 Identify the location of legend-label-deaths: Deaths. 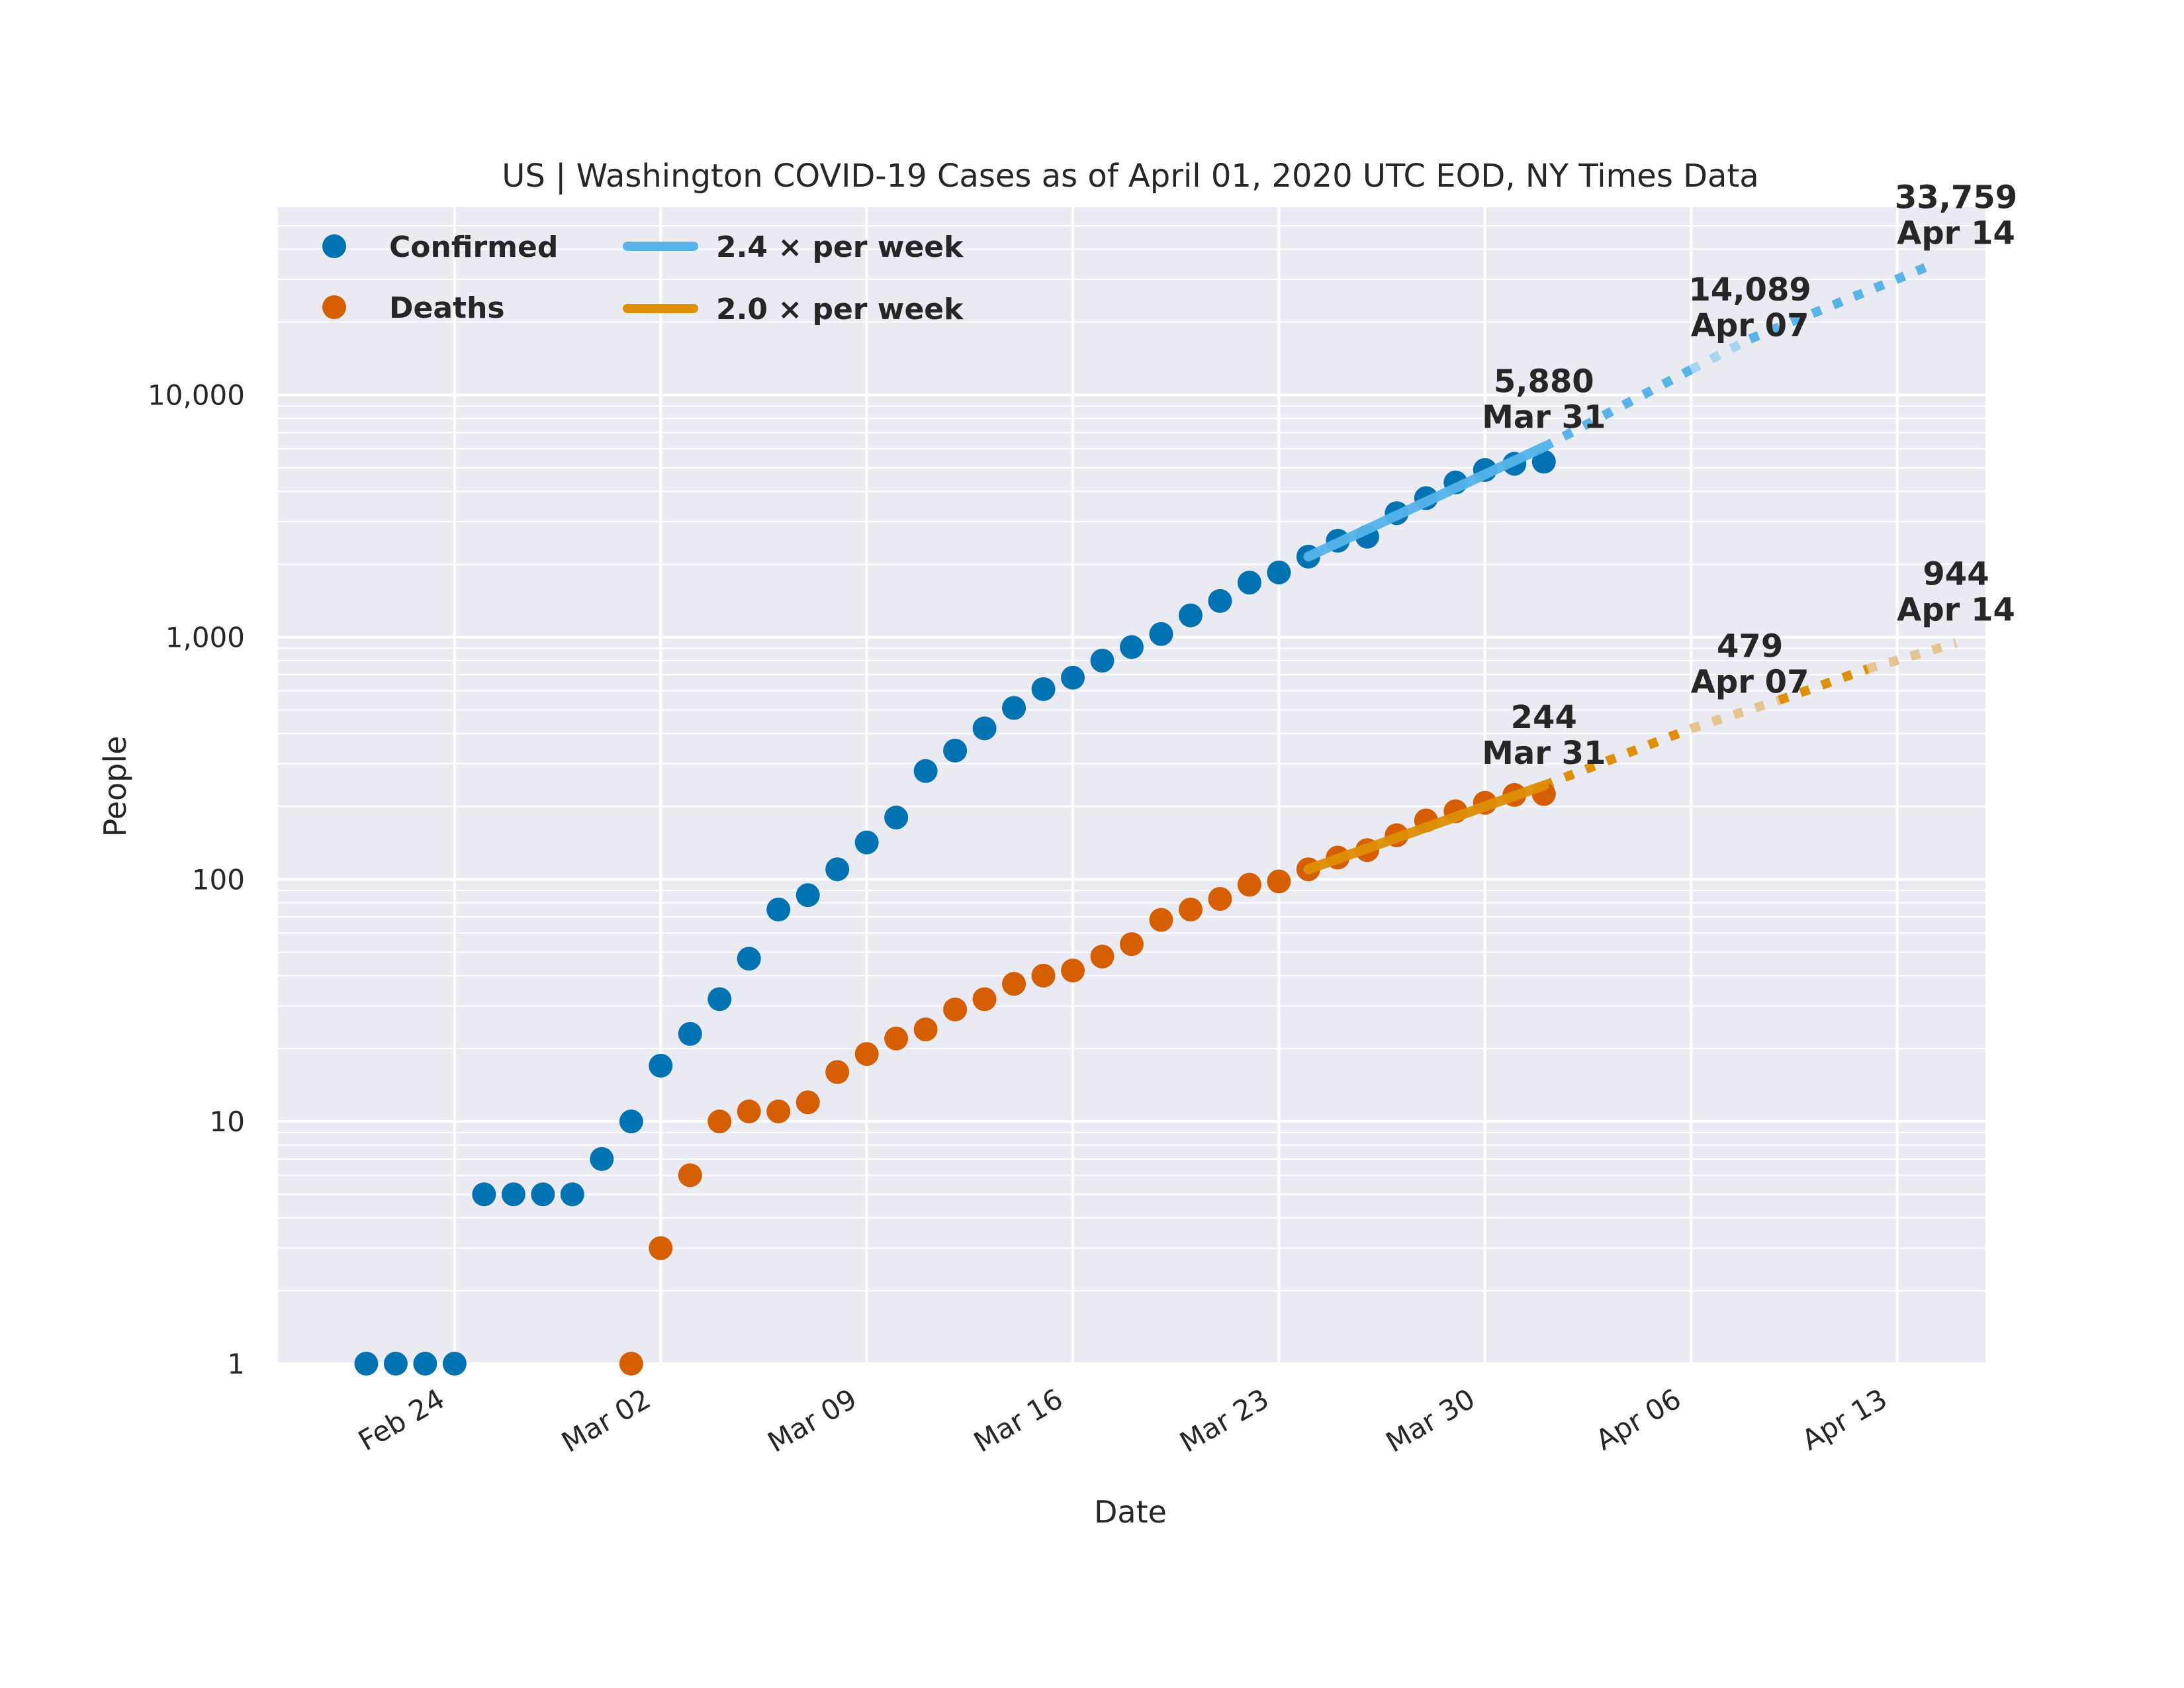
(447, 308).